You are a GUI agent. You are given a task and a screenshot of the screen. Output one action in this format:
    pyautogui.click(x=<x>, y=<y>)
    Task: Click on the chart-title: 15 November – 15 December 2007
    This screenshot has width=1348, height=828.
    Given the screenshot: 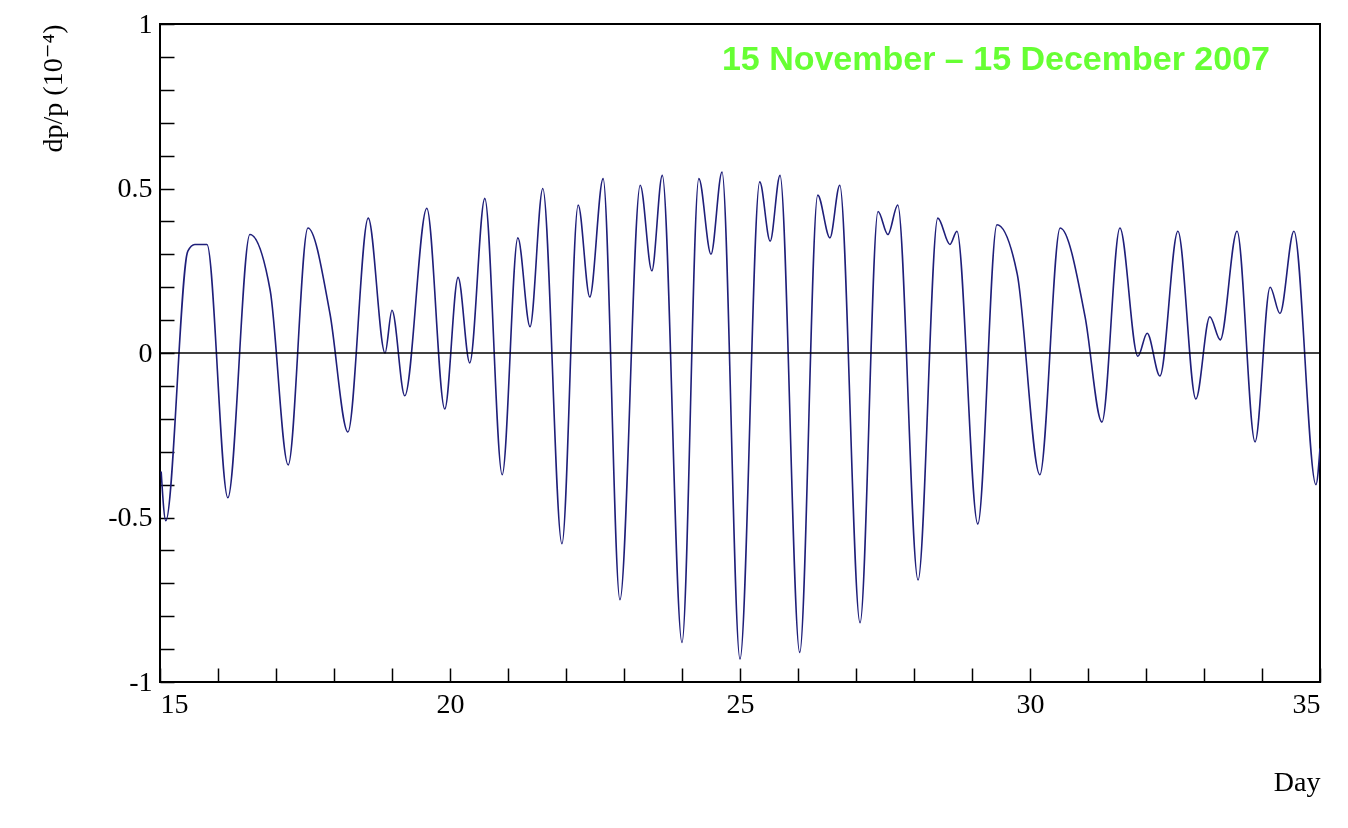 What is the action you would take?
    pyautogui.click(x=995, y=58)
    